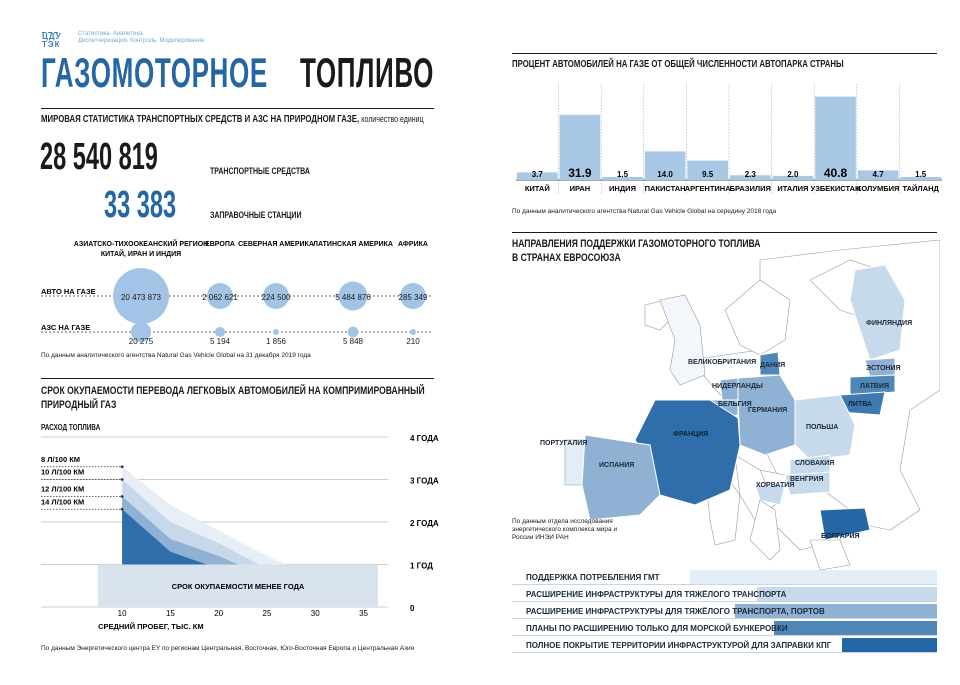 This screenshot has height=685, width=960. What do you see at coordinates (65, 327) in the screenshot?
I see `row-label-stations: АЗС НА ГАЗЕ` at bounding box center [65, 327].